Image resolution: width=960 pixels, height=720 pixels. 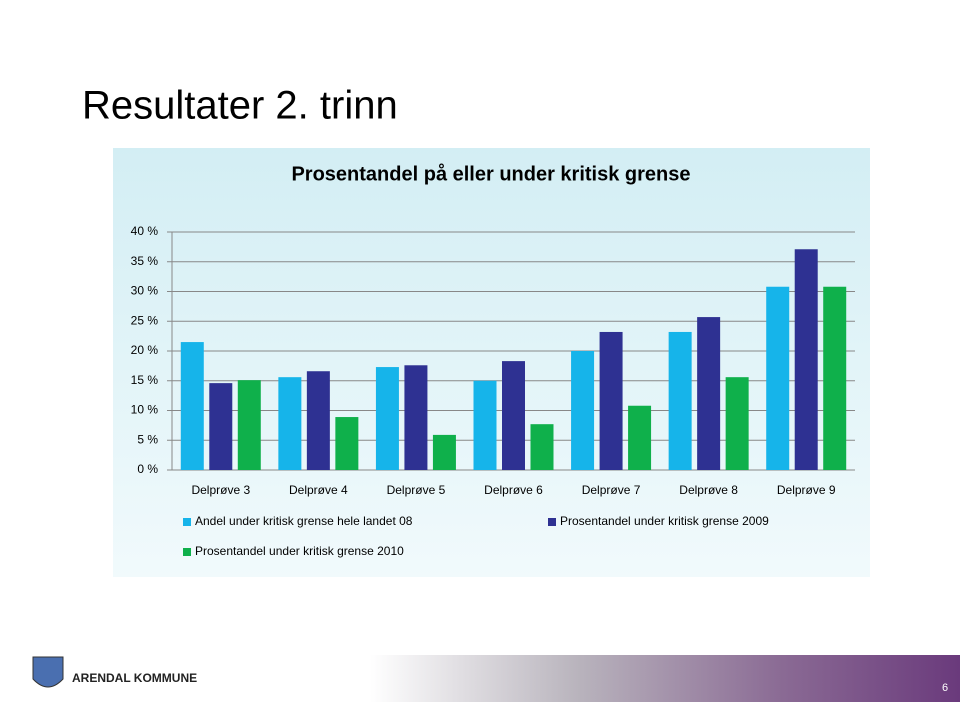 What do you see at coordinates (147, 439) in the screenshot?
I see `y-tick-label: 5 %` at bounding box center [147, 439].